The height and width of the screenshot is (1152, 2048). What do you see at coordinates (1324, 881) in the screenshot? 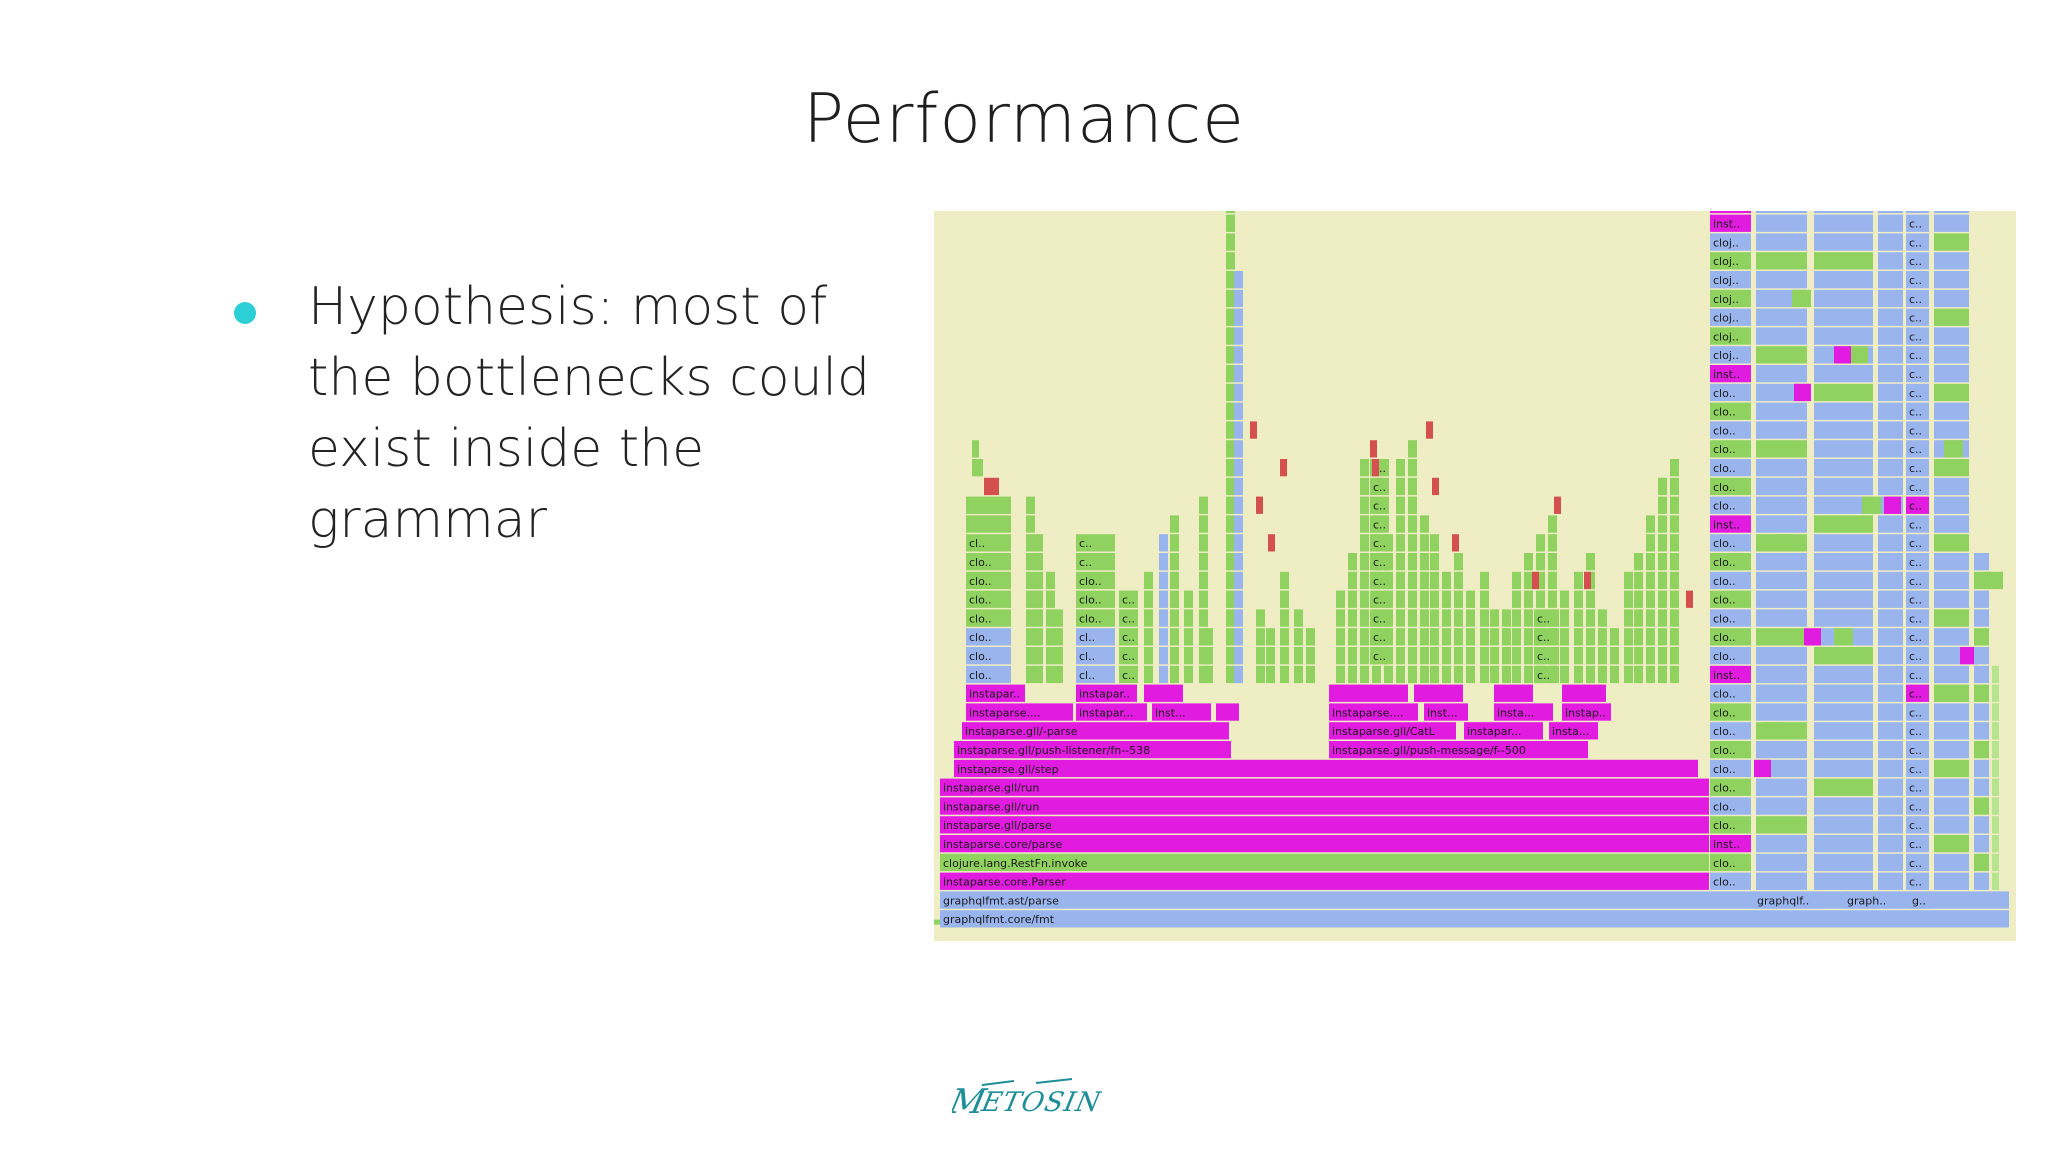
I see `flame-frame: instaparse.core.Parser` at bounding box center [1324, 881].